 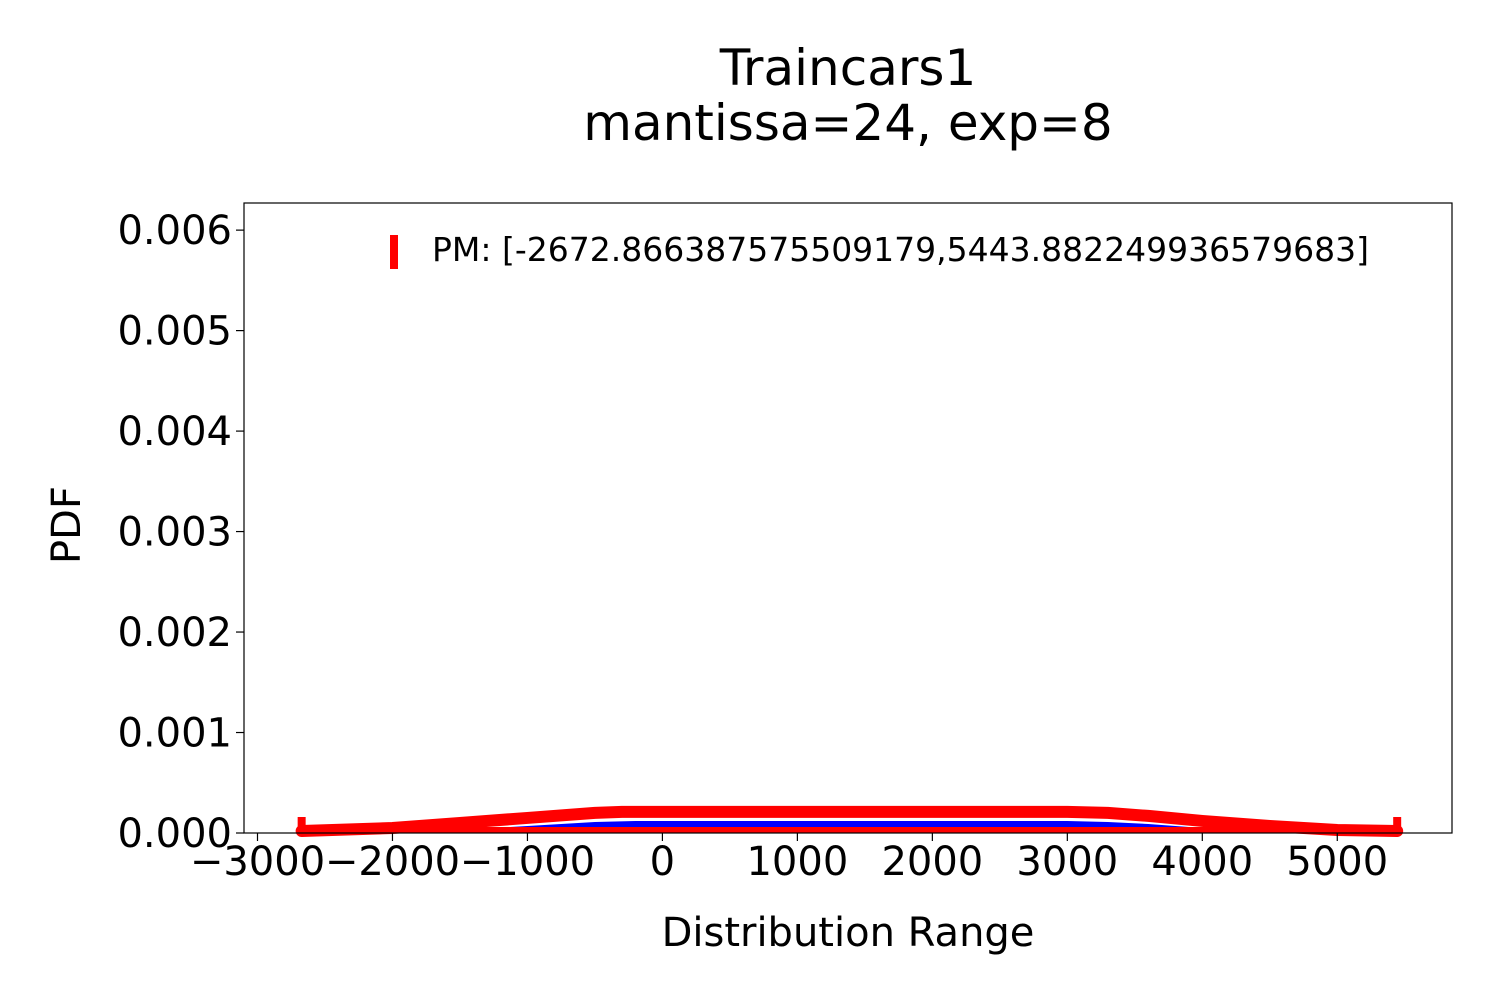 I want to click on chart-title: Traincars1, so click(x=848, y=68).